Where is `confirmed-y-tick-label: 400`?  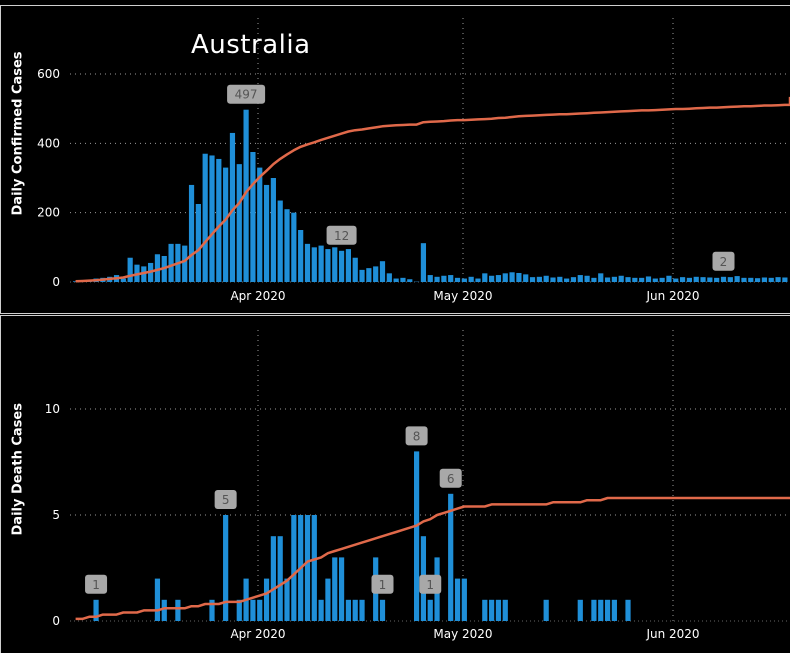 confirmed-y-tick-label: 400 is located at coordinates (48, 143).